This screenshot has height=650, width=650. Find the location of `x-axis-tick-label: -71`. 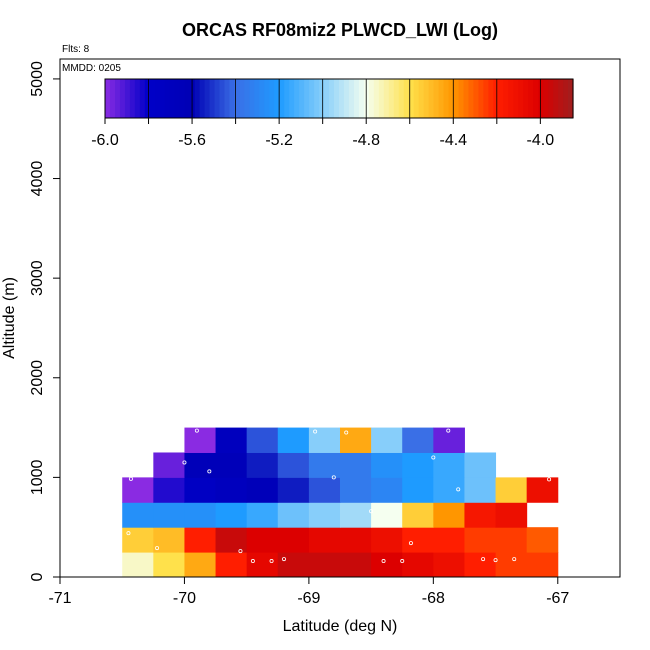

x-axis-tick-label: -71 is located at coordinates (59, 598).